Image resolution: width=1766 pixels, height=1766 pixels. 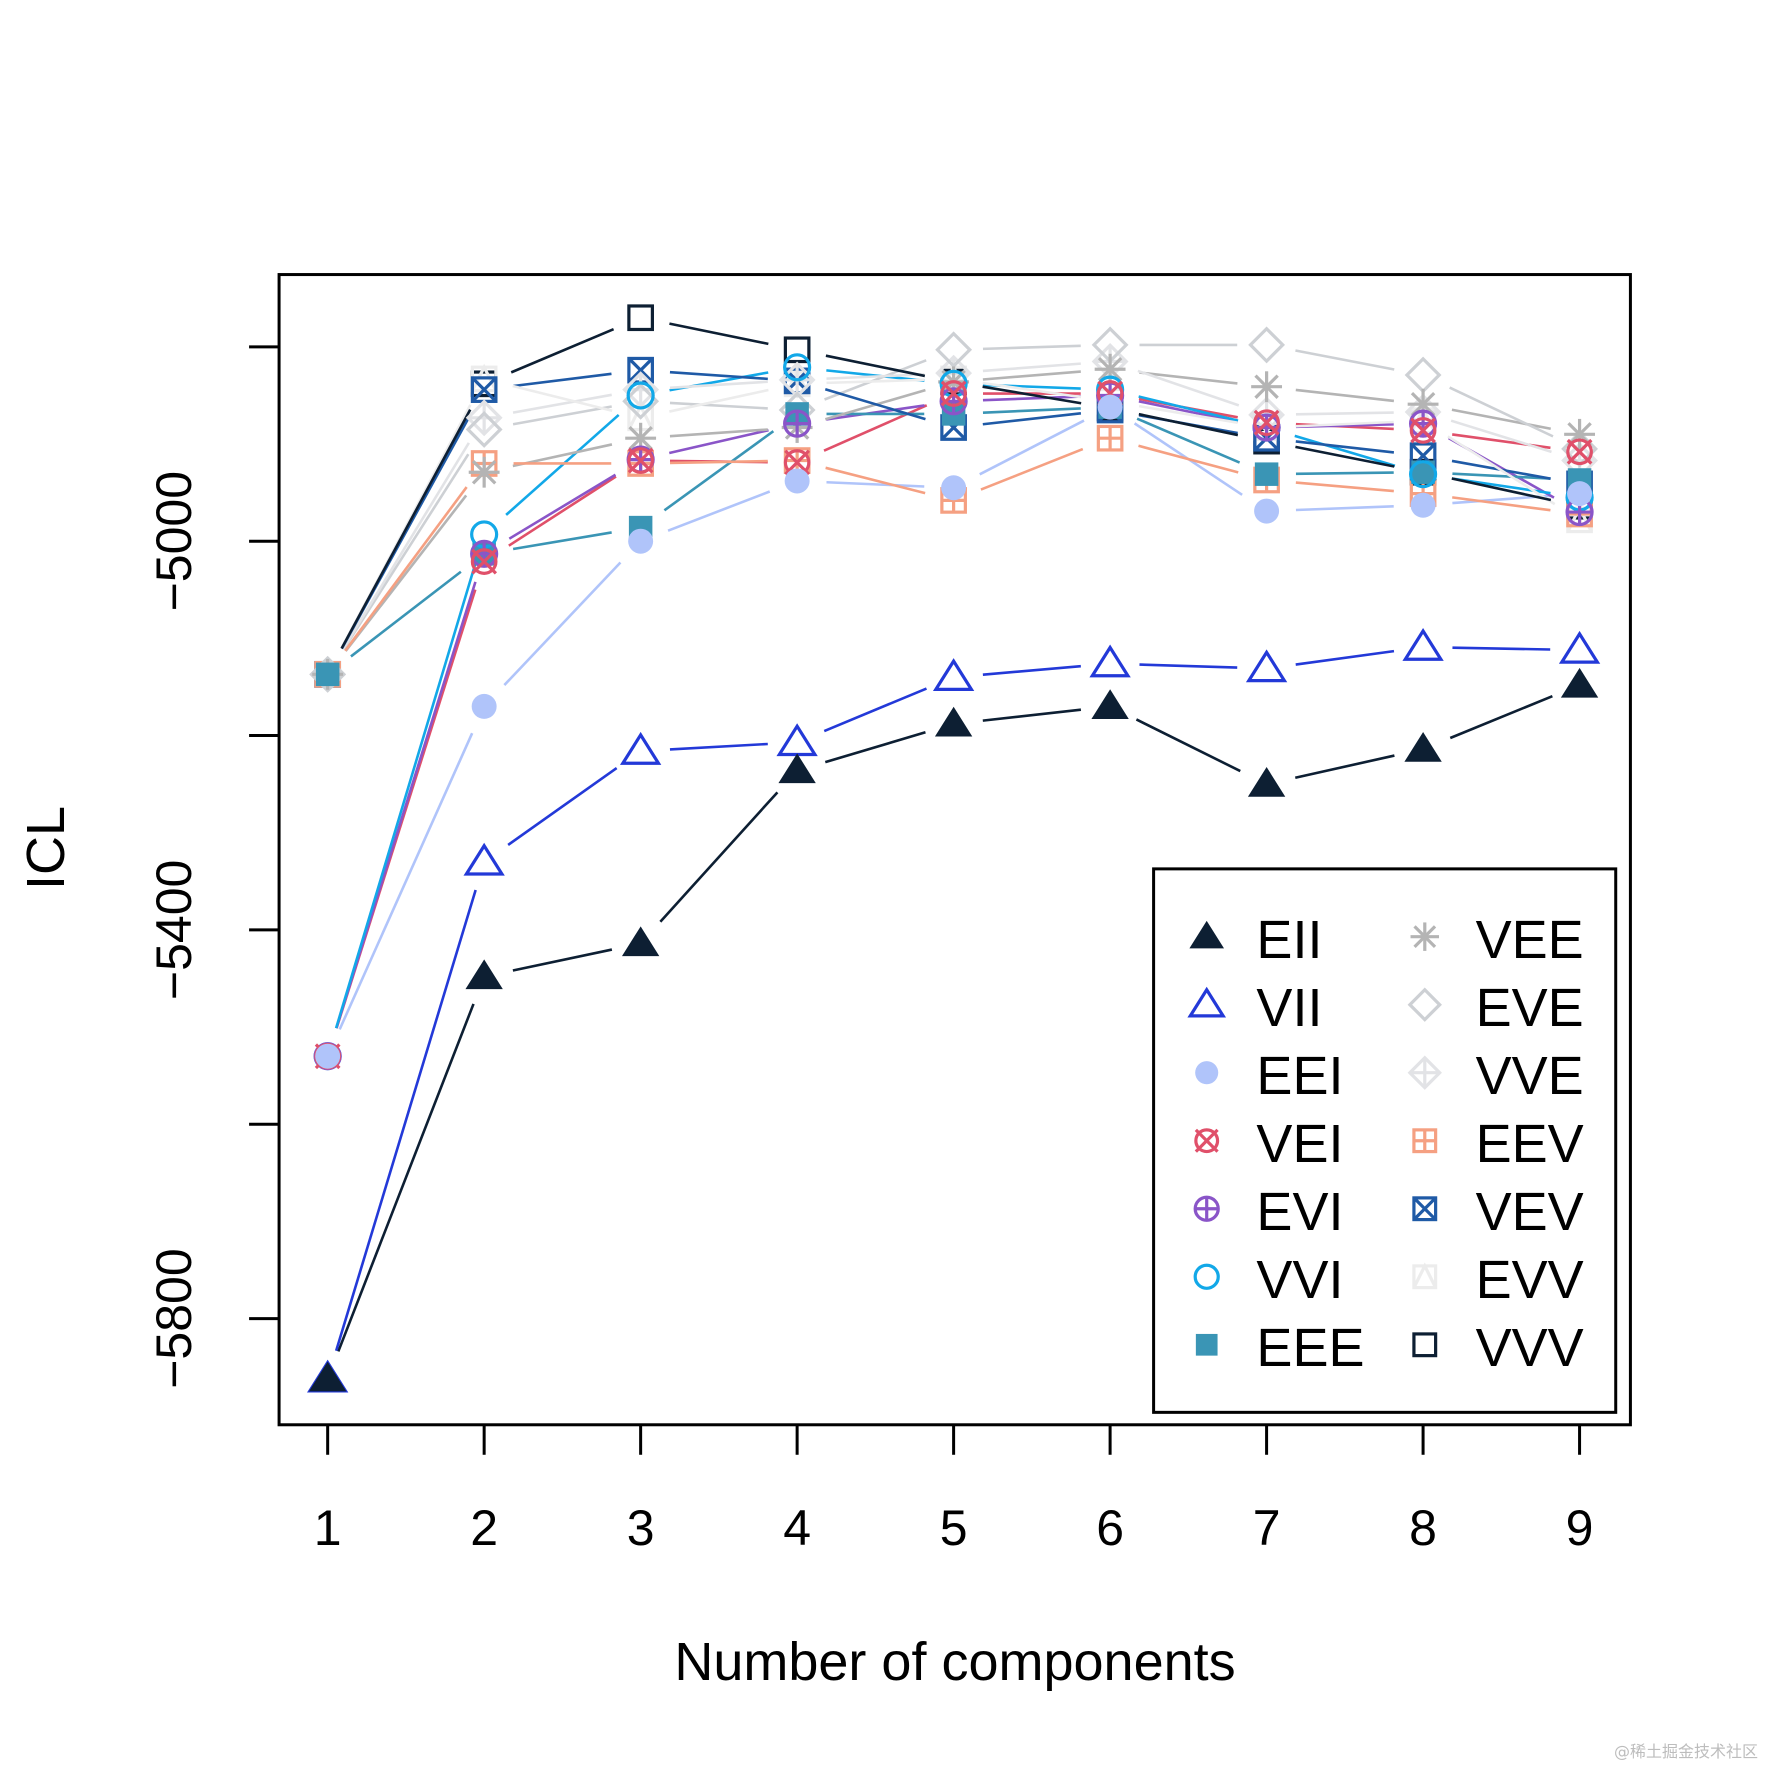 I want to click on x-tick-label: 8, so click(x=1423, y=1528).